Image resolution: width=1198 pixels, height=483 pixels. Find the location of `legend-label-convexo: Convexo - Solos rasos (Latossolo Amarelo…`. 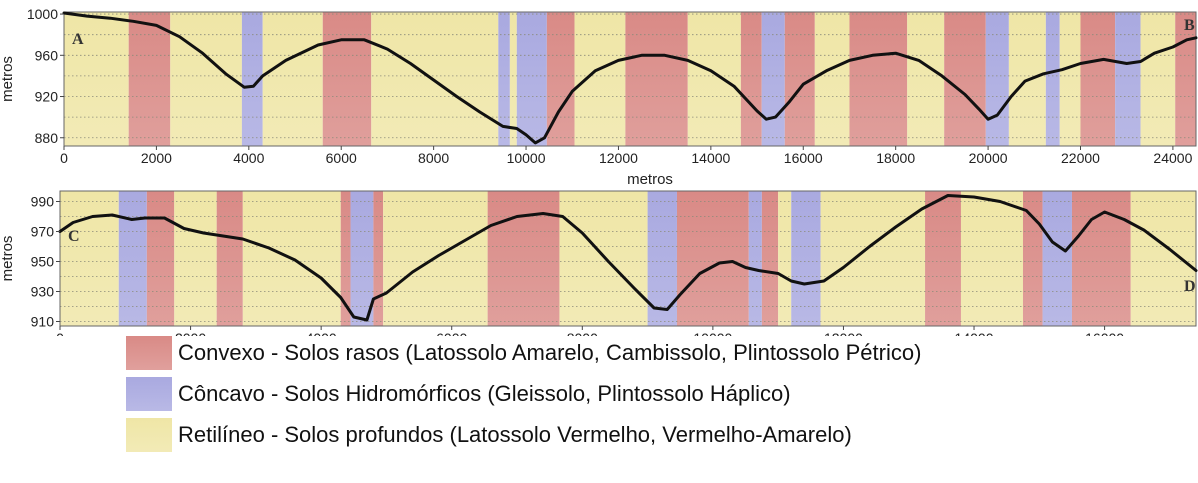

legend-label-convexo: Convexo - Solos rasos (Latossolo Amarelo… is located at coordinates (550, 352).